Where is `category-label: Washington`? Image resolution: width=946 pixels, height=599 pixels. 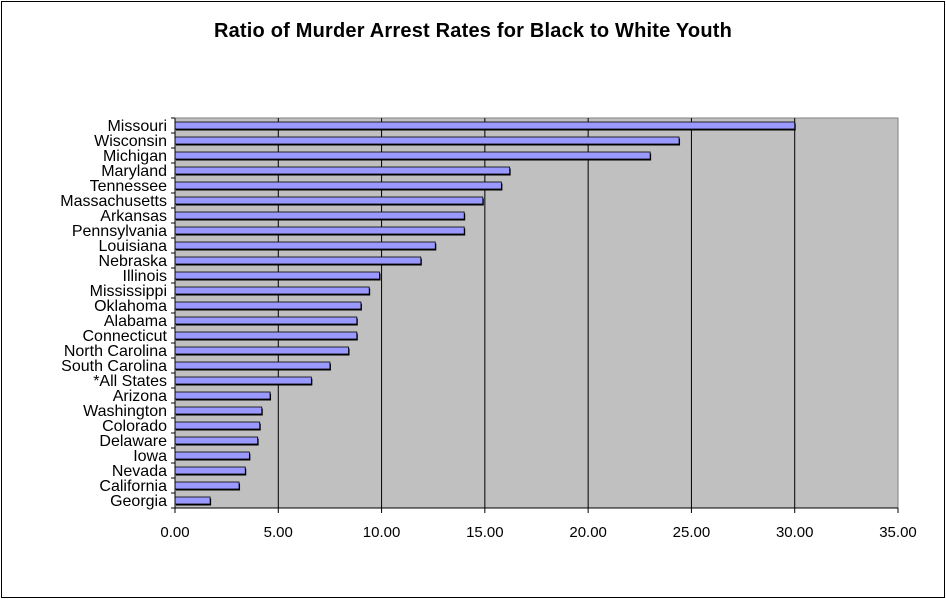 category-label: Washington is located at coordinates (125, 411).